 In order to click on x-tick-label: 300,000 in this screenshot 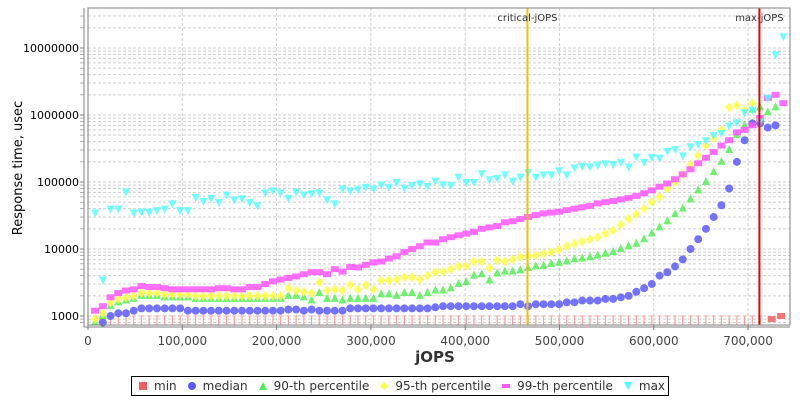, I will do `click(371, 341)`.